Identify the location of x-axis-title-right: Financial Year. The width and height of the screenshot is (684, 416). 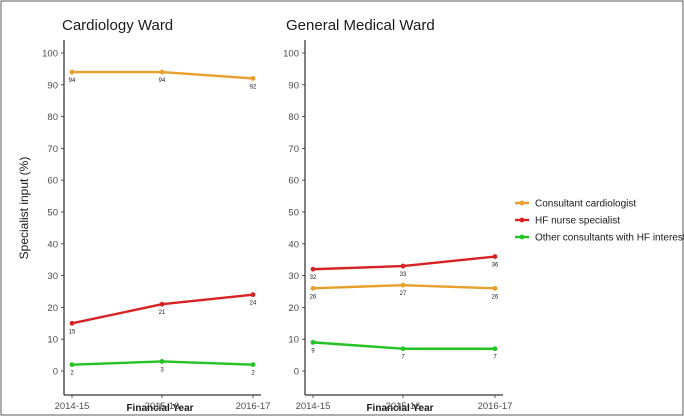
(399, 408).